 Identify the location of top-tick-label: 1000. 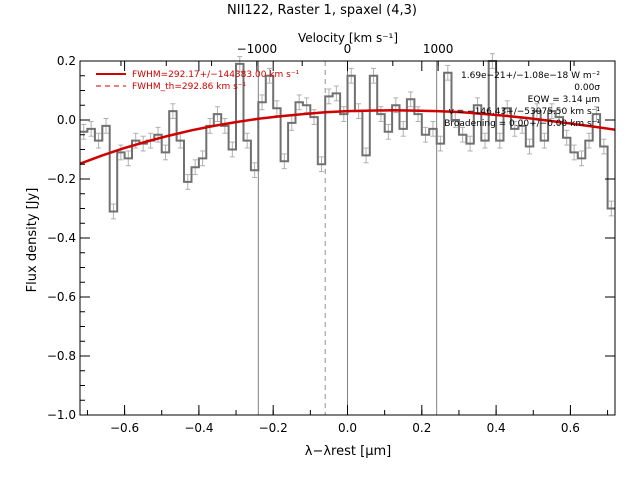
(438, 49).